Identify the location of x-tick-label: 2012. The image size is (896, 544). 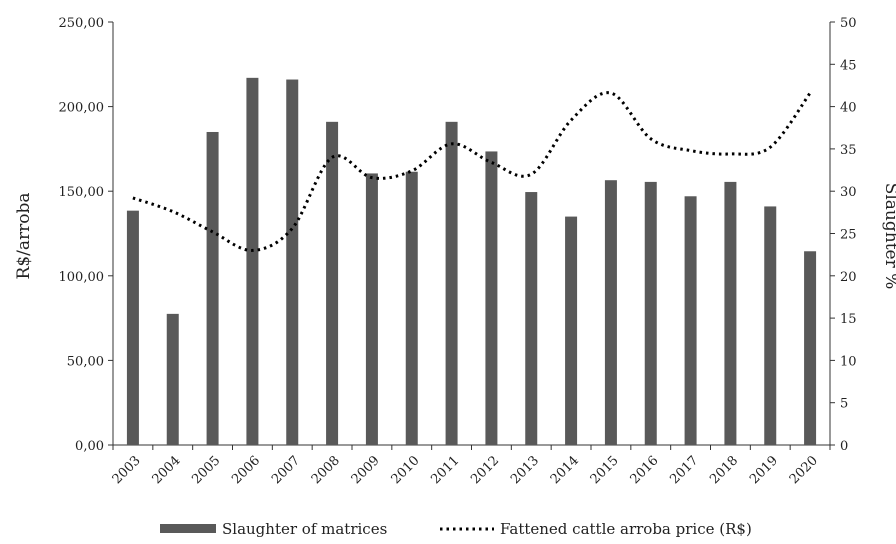
(485, 470).